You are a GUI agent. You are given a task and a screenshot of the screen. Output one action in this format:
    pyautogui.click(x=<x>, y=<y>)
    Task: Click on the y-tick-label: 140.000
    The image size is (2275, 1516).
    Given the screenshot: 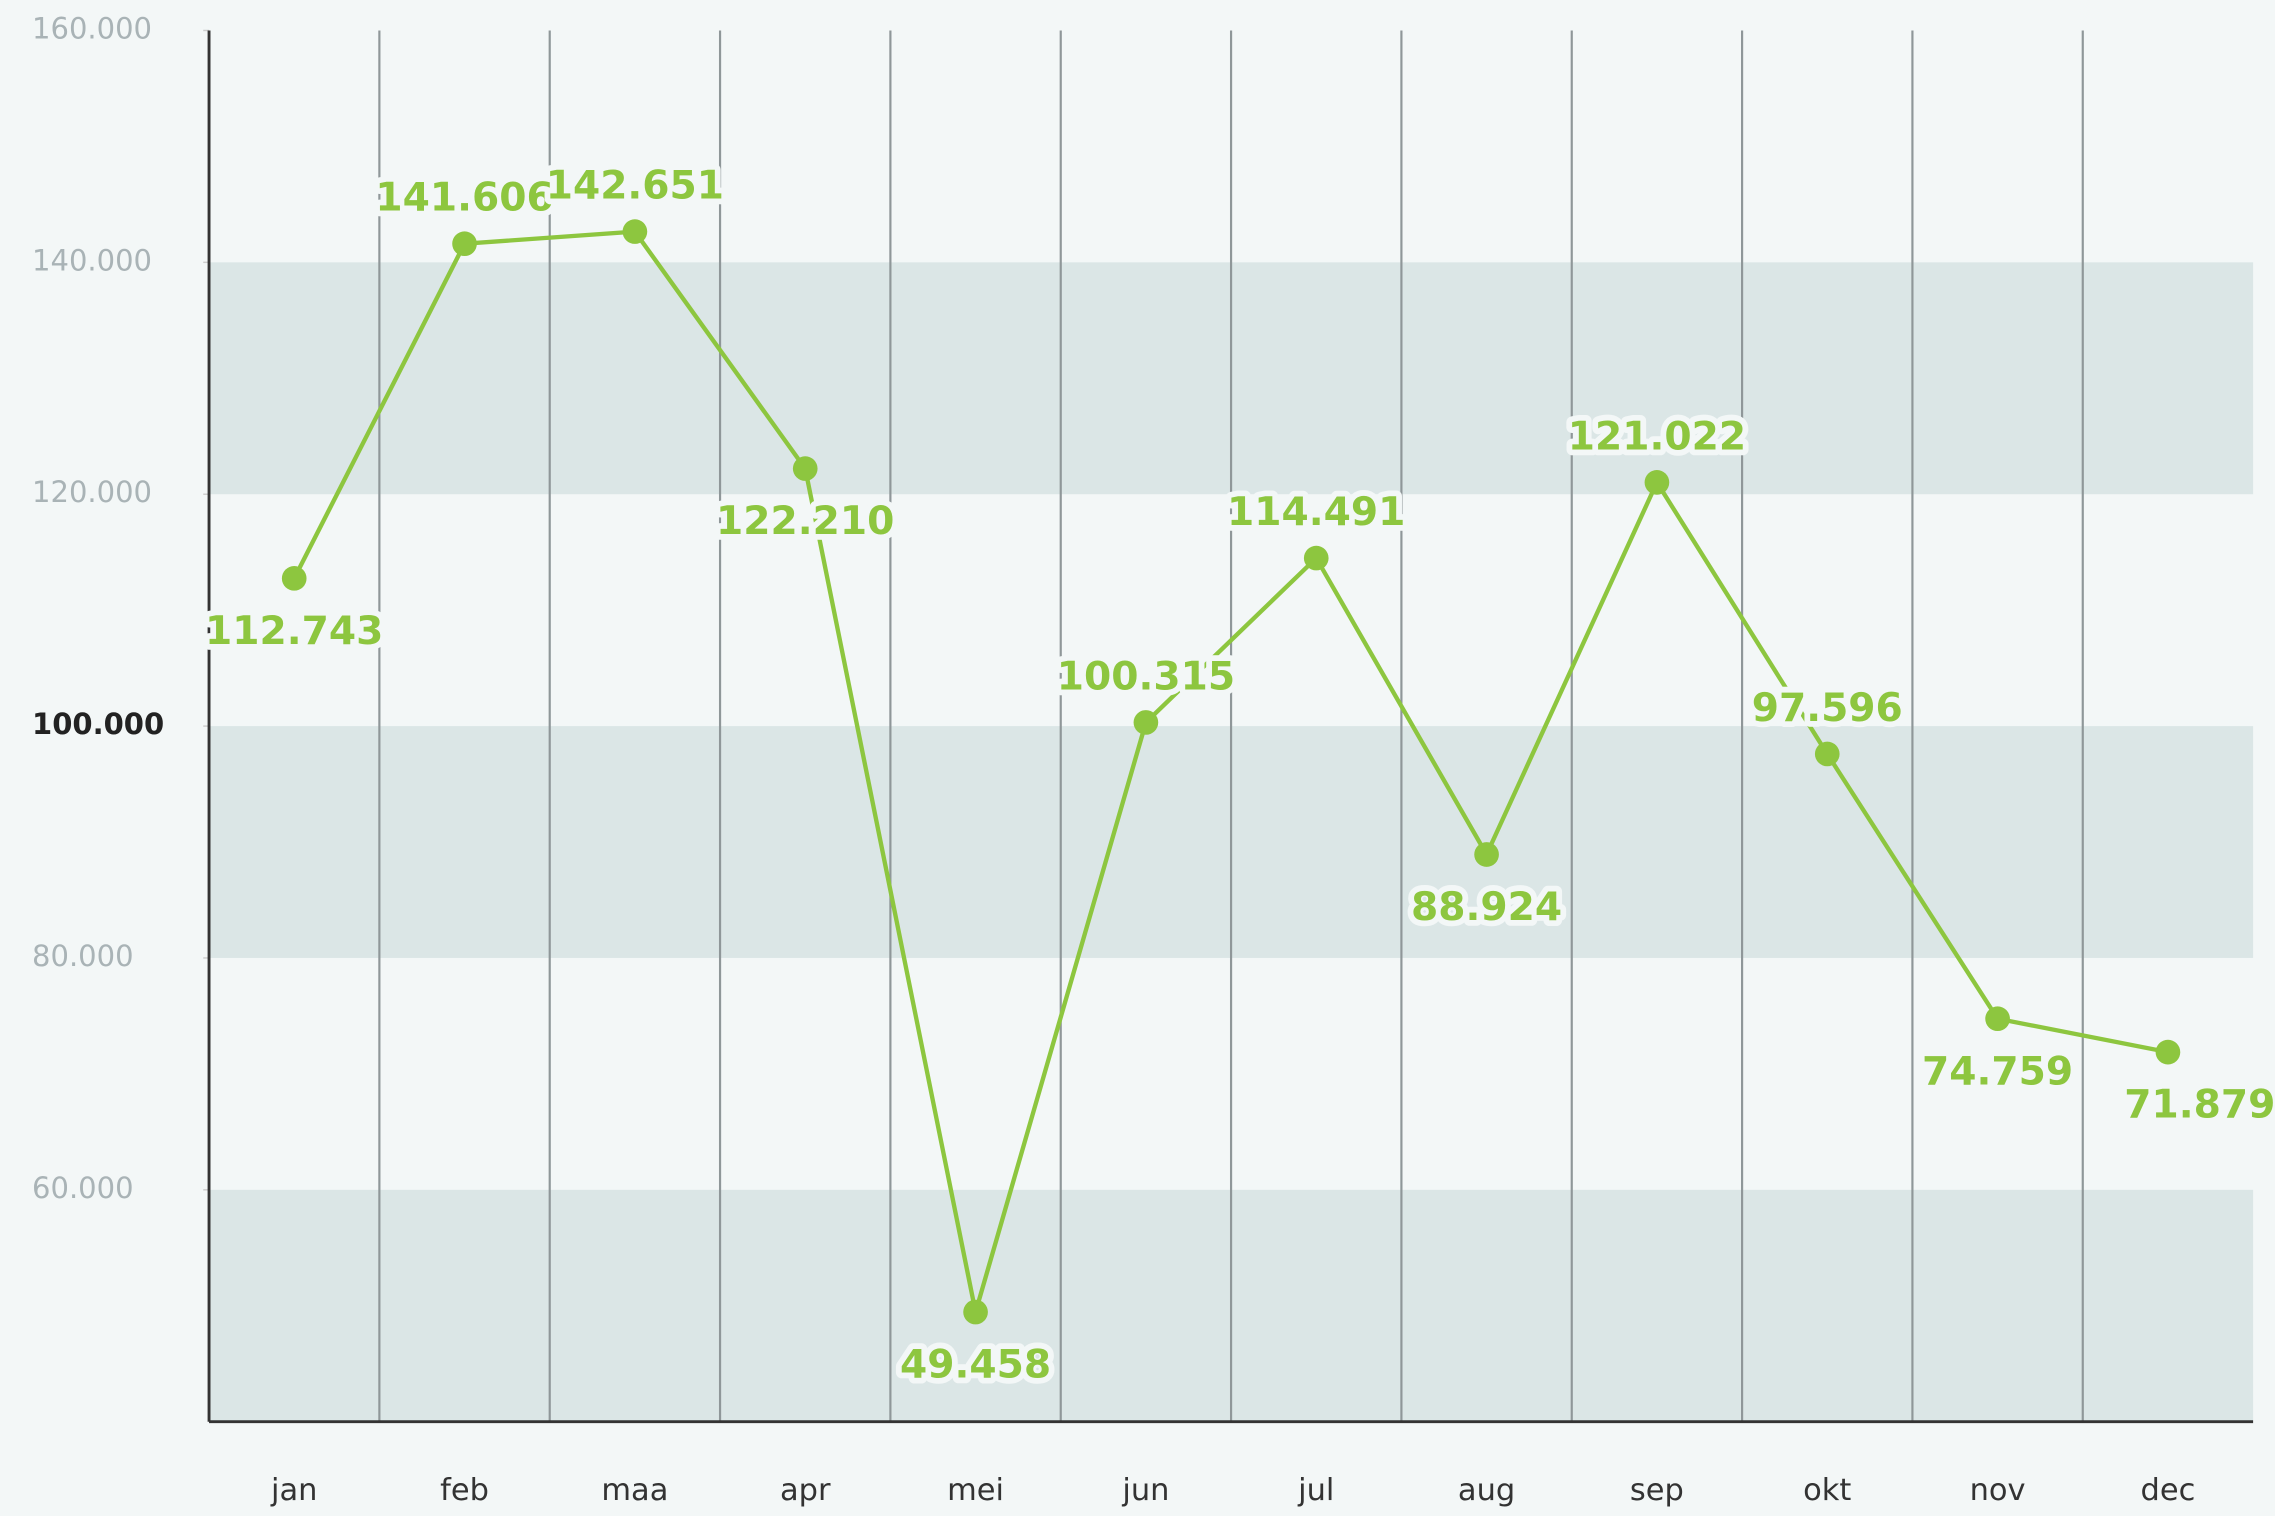 What is the action you would take?
    pyautogui.click(x=92, y=260)
    